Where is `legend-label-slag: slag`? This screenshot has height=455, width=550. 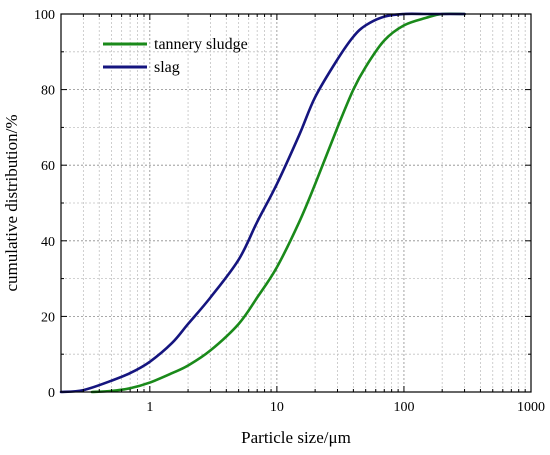
legend-label-slag: slag is located at coordinates (167, 67).